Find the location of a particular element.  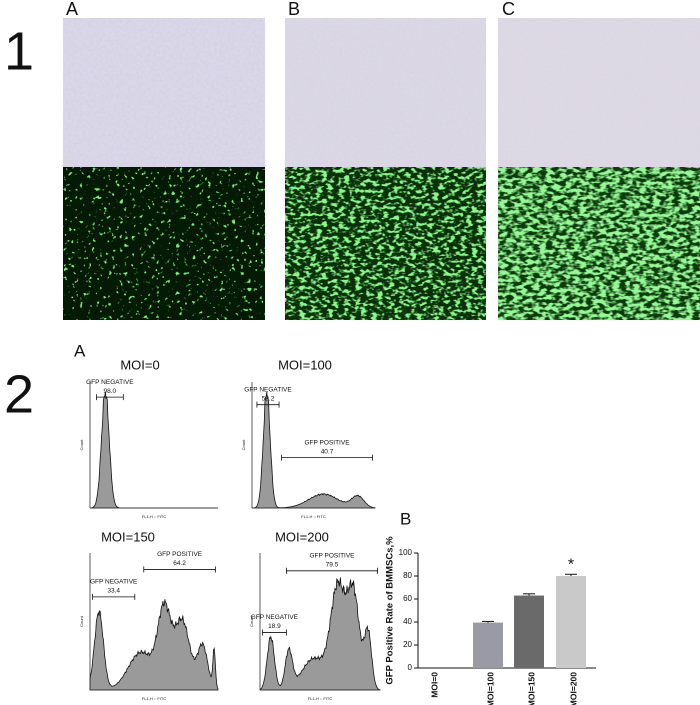

y-tick-label: 80 is located at coordinates (407, 575).